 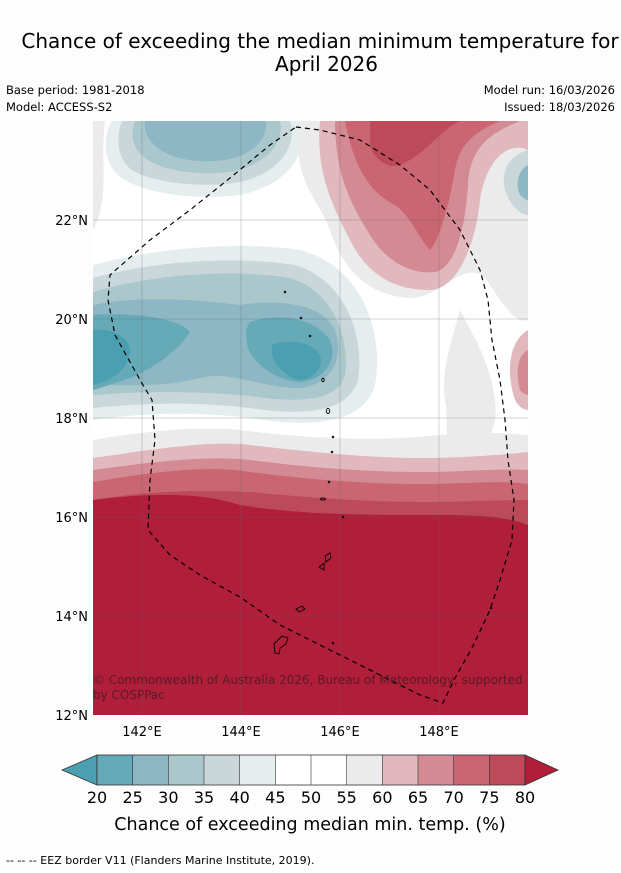 I want to click on colorbar-tick-label: 25, so click(x=132, y=797).